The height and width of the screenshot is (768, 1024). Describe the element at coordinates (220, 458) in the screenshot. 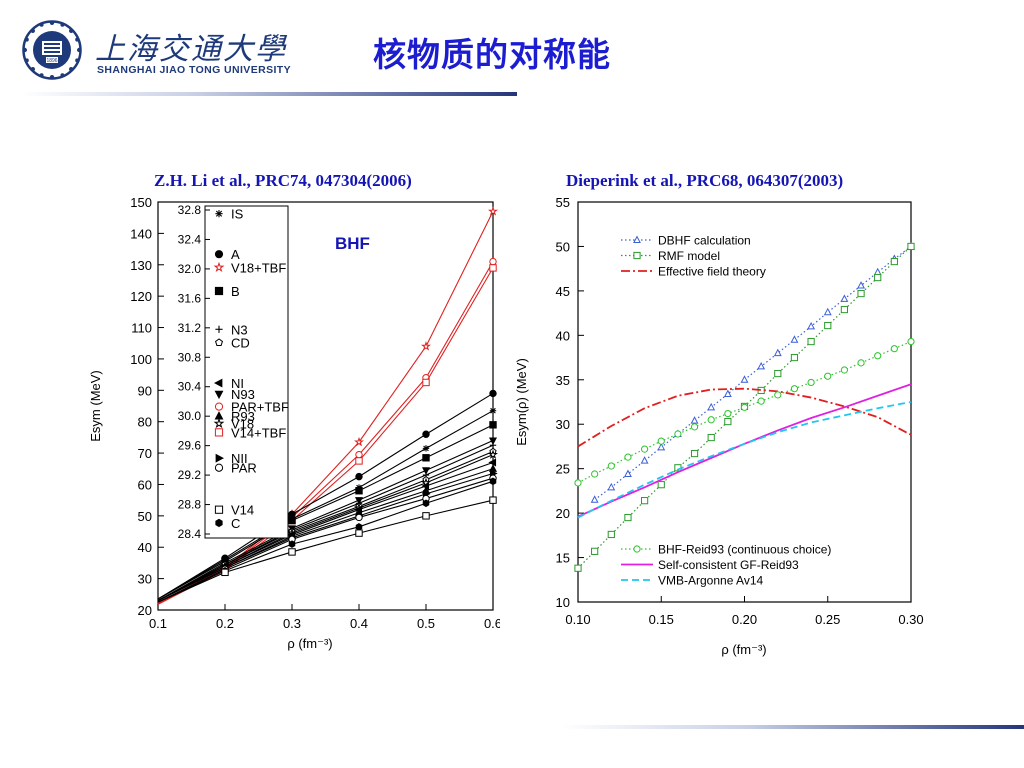

I see `inset-legend-marker-nii` at that location.